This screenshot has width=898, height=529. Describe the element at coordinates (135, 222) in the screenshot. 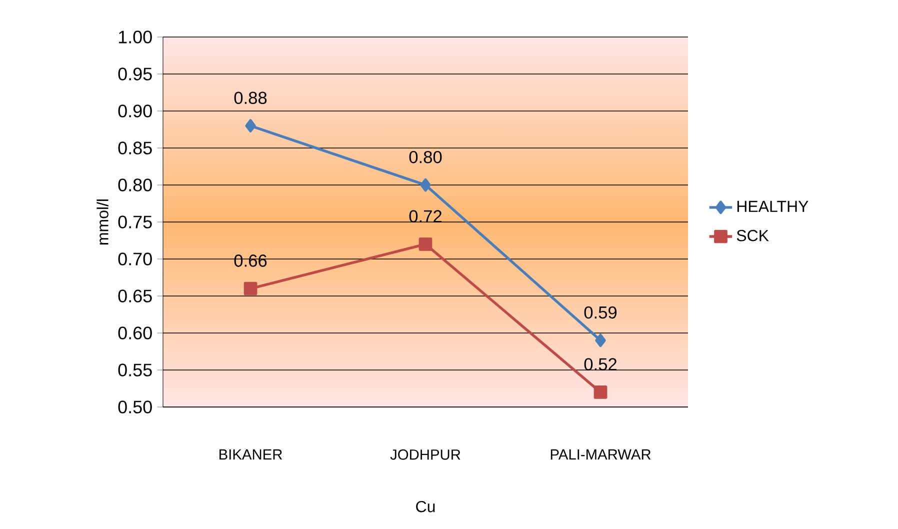

I see `y-tick-label: 0.75` at that location.